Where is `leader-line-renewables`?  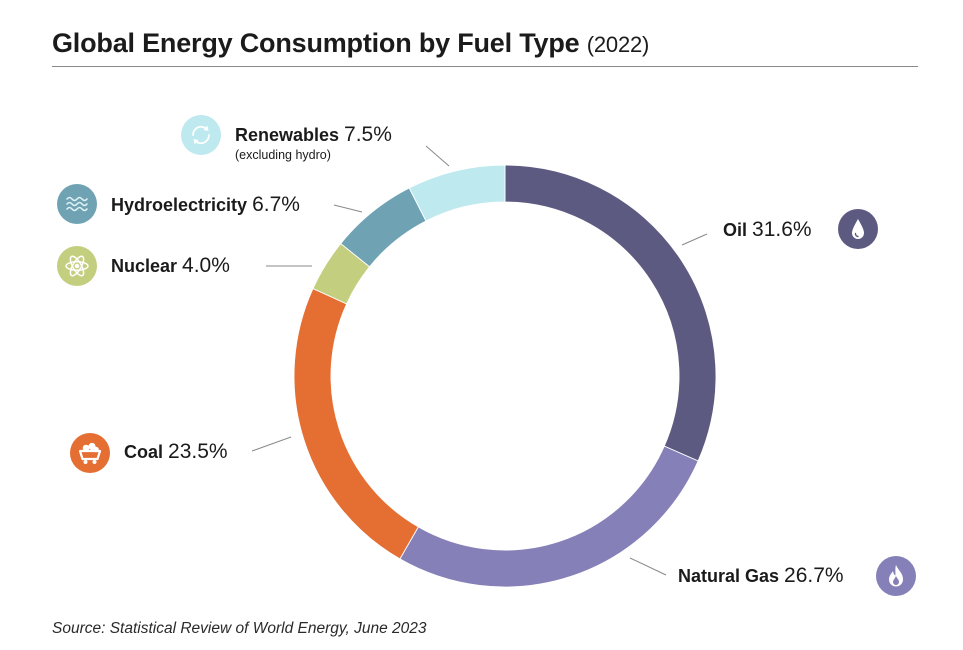
leader-line-renewables is located at coordinates (437, 156).